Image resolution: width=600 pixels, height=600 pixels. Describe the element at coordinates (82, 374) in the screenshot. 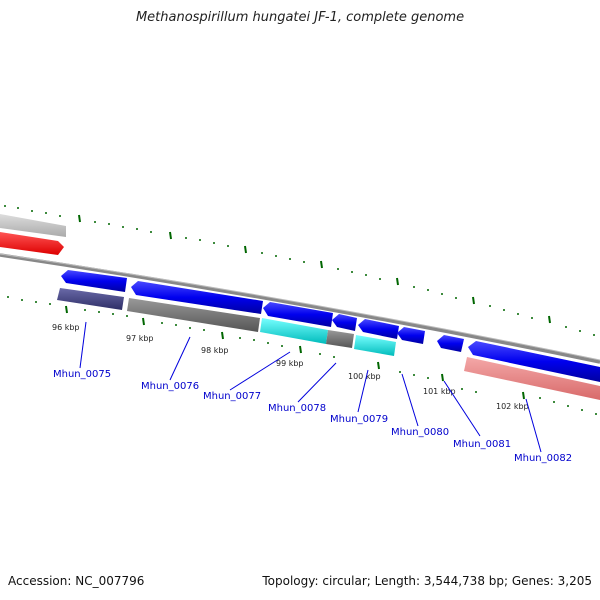

I see `gene-label: Mhun_0075` at that location.